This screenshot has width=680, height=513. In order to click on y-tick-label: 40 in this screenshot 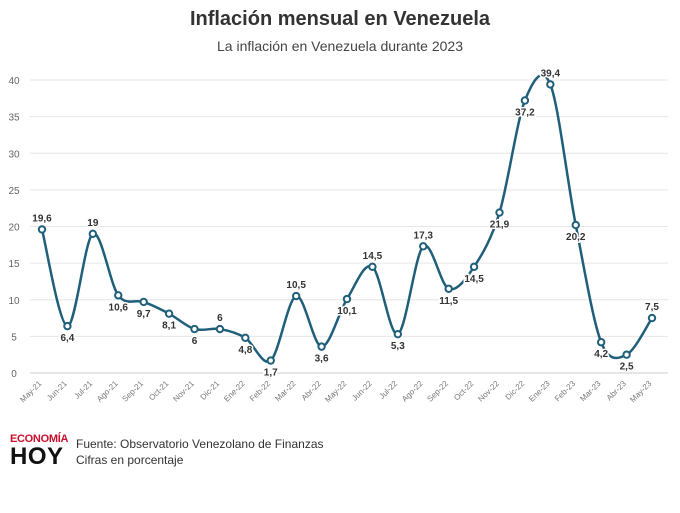, I will do `click(14, 81)`.